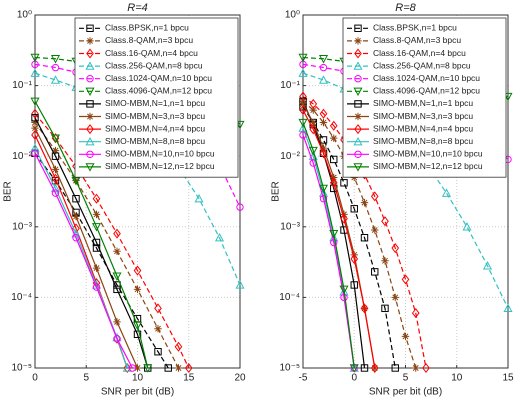  I want to click on y-tick-label: 10⁰, so click(24, 15).